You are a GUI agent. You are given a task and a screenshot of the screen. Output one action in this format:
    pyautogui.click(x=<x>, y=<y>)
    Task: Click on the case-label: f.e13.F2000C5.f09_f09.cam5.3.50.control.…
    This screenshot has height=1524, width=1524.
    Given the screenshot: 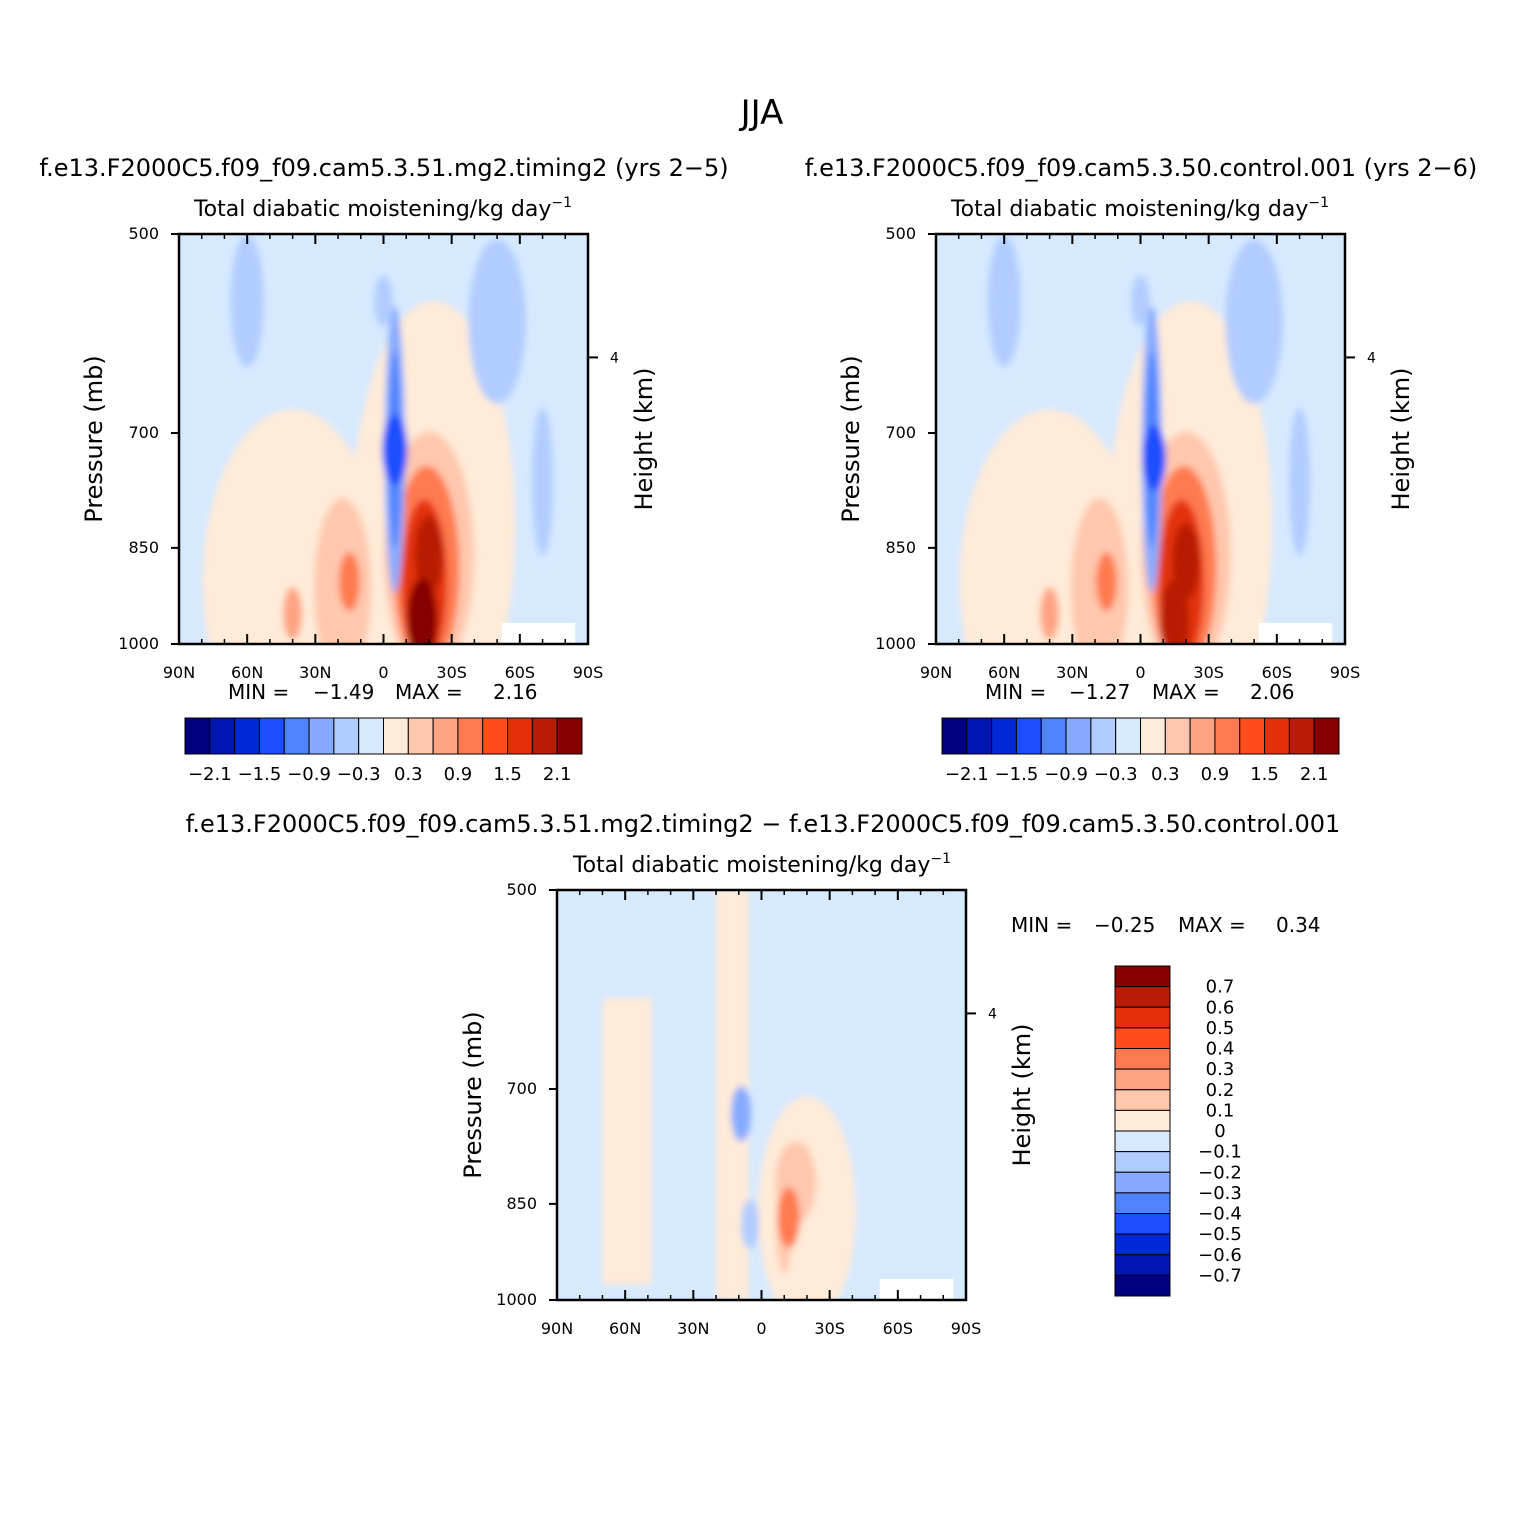 What is the action you would take?
    pyautogui.click(x=1141, y=168)
    